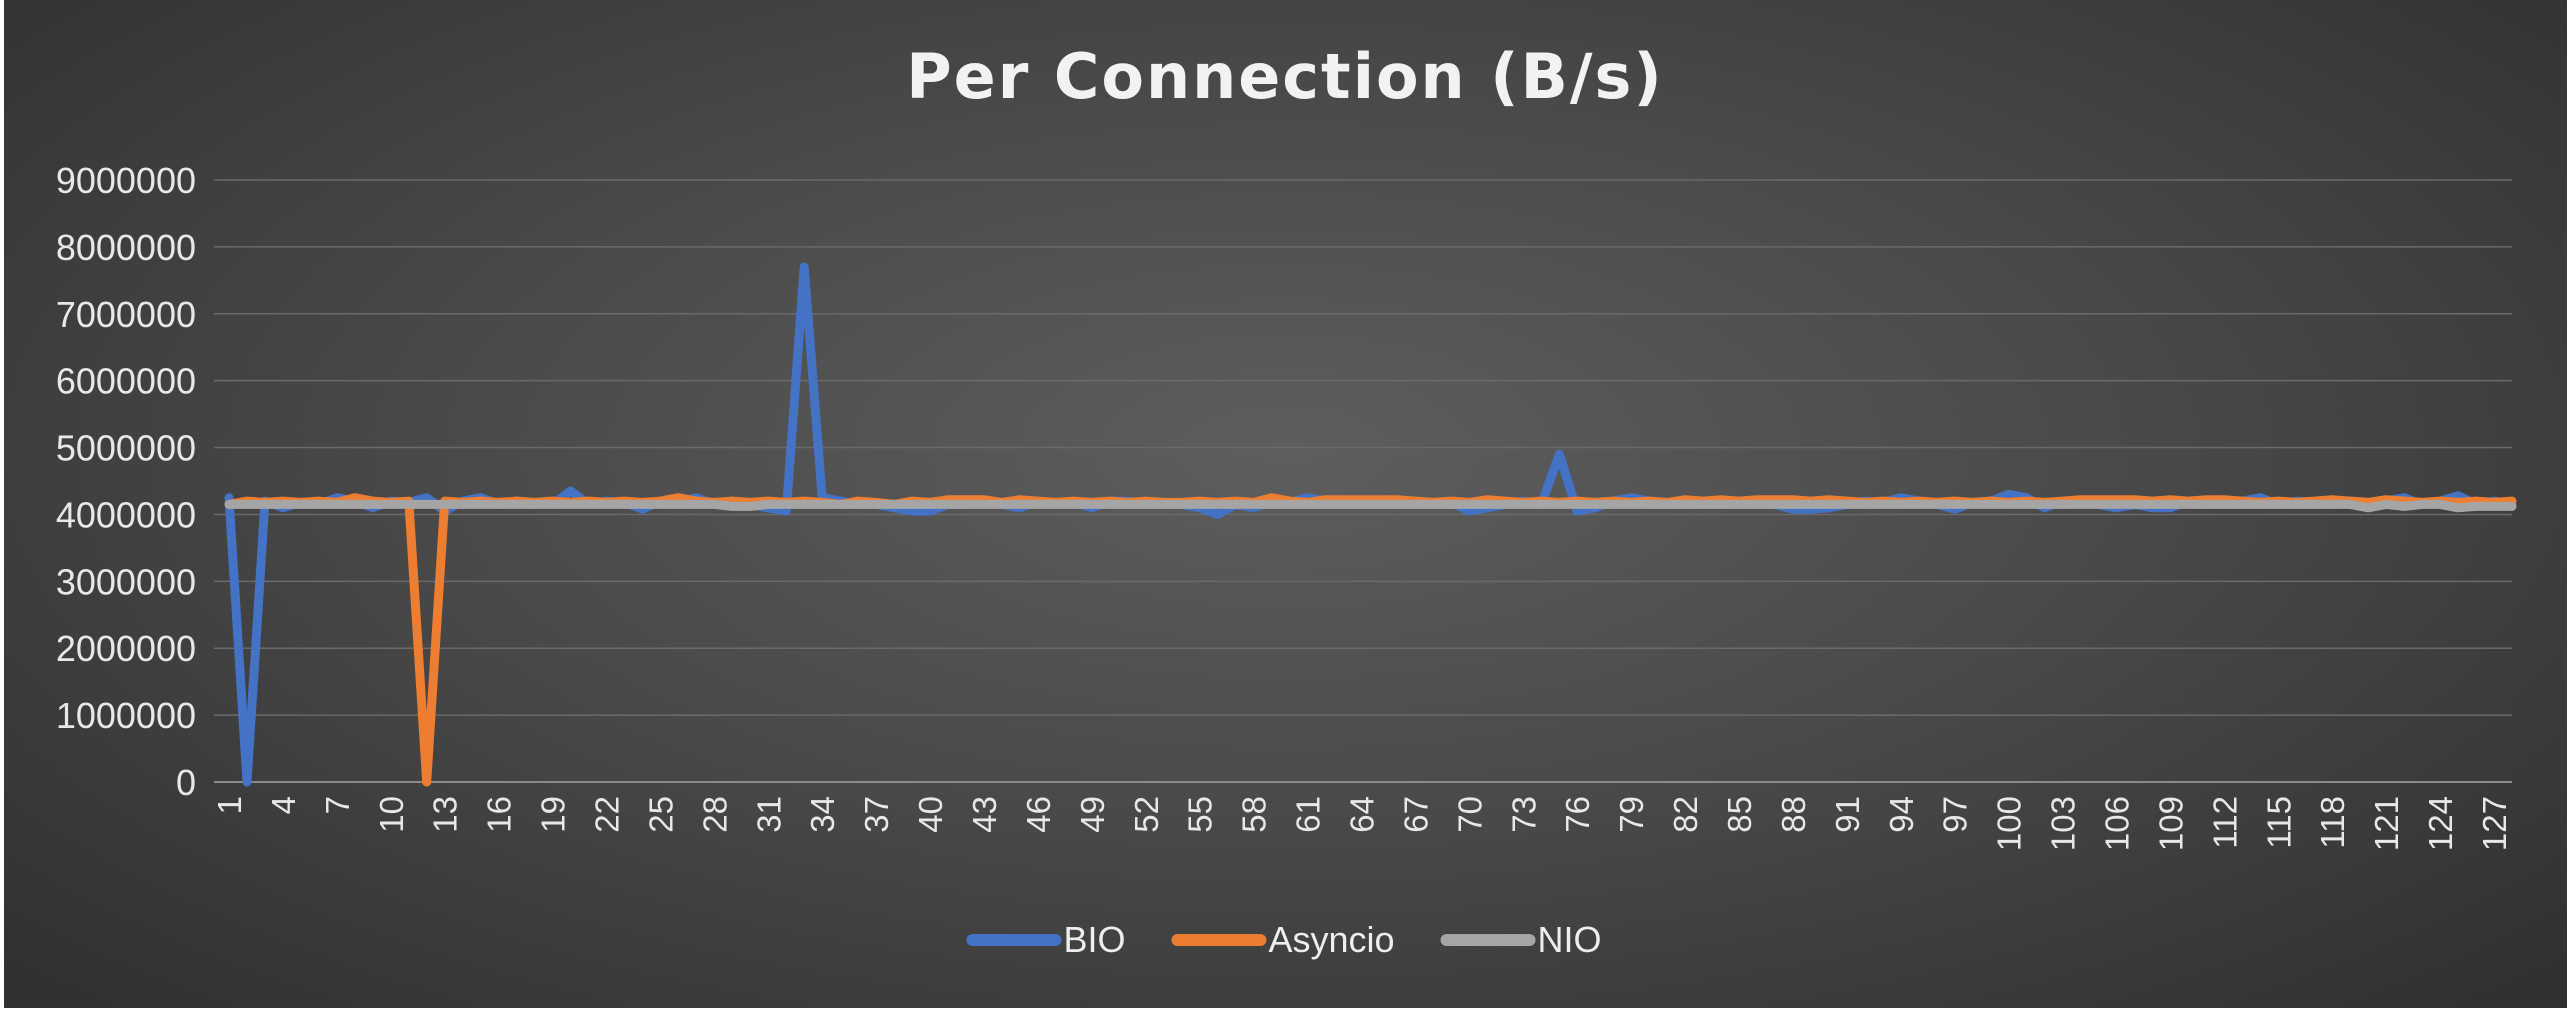  Describe the element at coordinates (768, 814) in the screenshot. I see `x-tick-label: 31` at that location.